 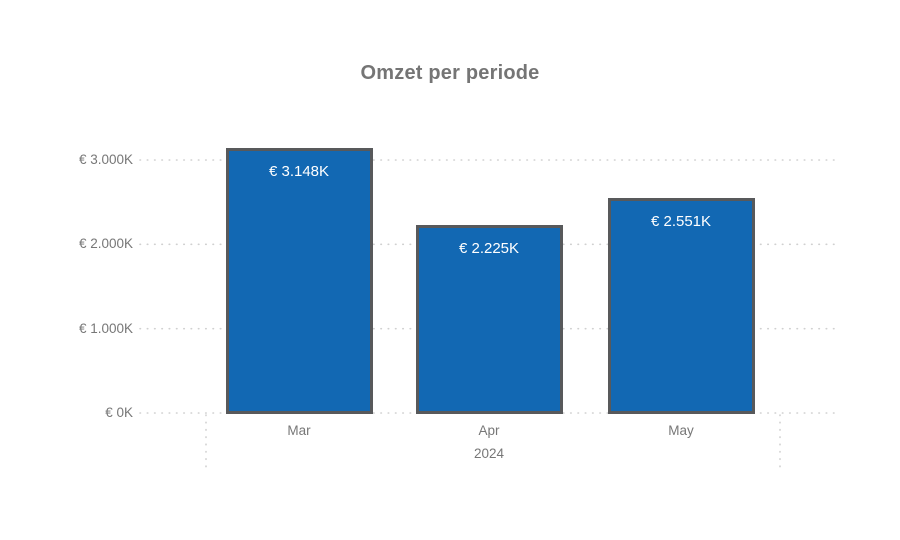 What do you see at coordinates (489, 430) in the screenshot?
I see `x-tick-label-apr: Apr` at bounding box center [489, 430].